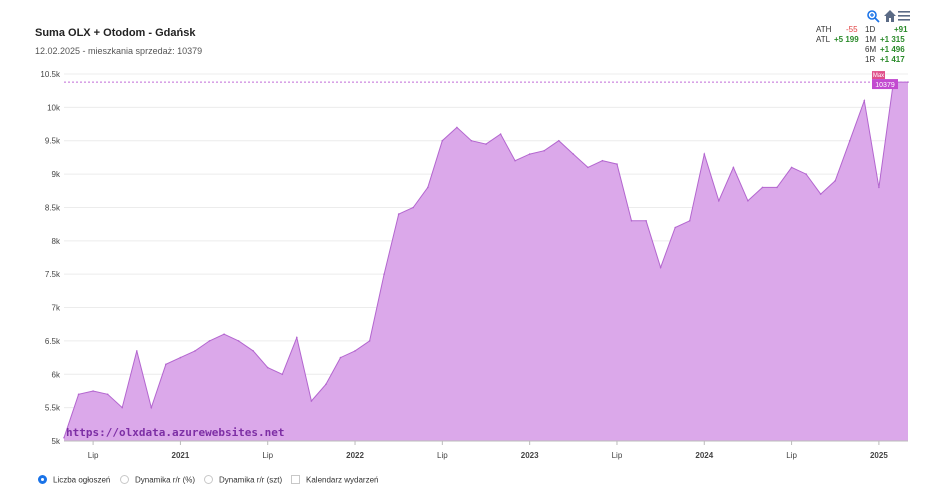 This screenshot has width=948, height=497. What do you see at coordinates (892, 59) in the screenshot?
I see `r1-value: +1 417` at bounding box center [892, 59].